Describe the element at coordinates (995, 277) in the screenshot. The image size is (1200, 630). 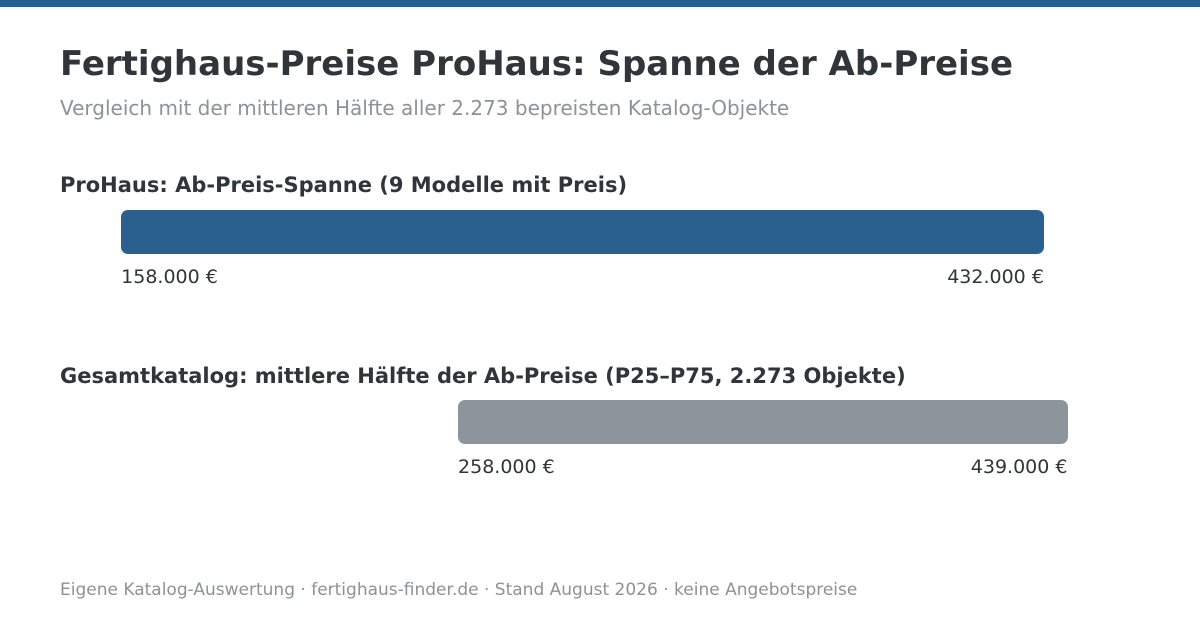
I see `max-value-label-prohaus: 432.000 €` at that location.